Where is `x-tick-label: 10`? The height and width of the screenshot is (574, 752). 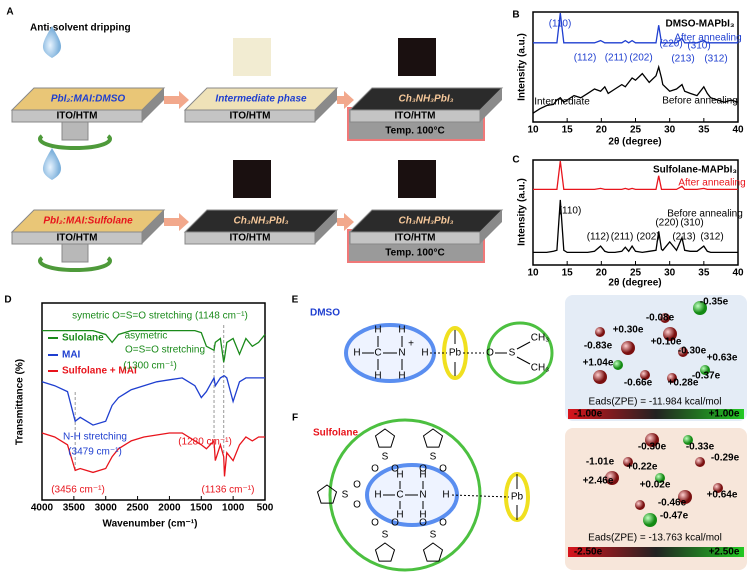
x-tick-label: 10 is located at coordinates (533, 273).